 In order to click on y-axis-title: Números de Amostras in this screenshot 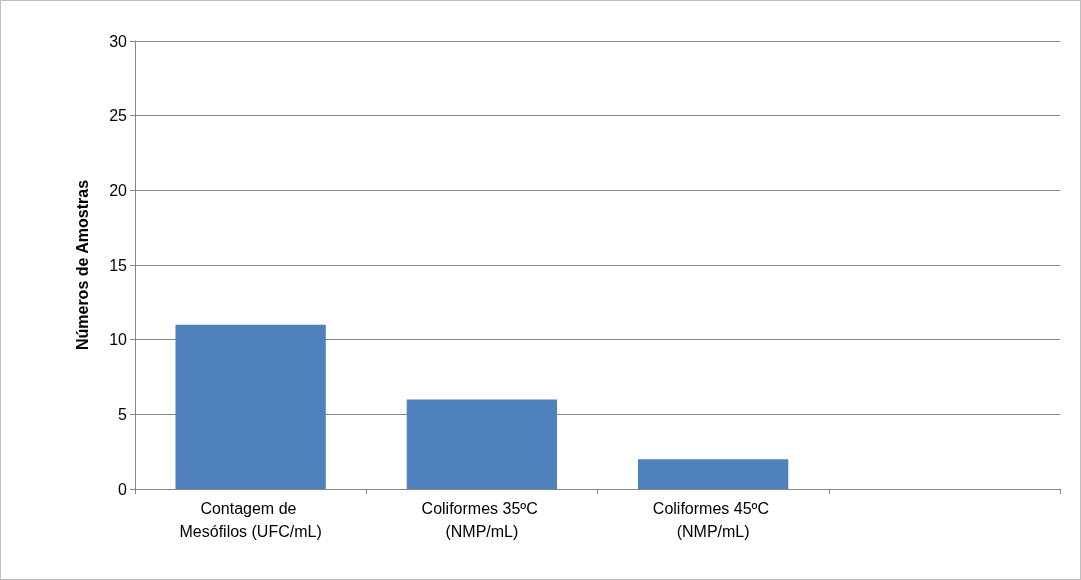, I will do `click(82, 265)`.